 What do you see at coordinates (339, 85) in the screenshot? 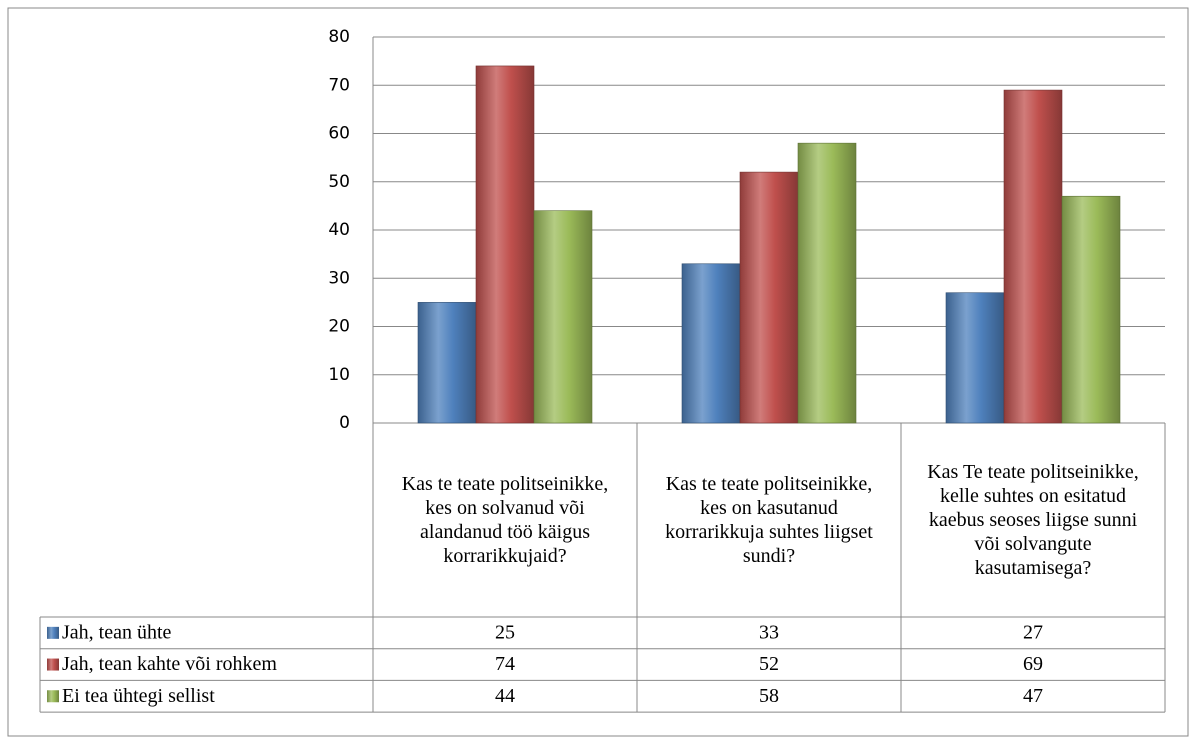
I see `y-tick-label: 70` at bounding box center [339, 85].